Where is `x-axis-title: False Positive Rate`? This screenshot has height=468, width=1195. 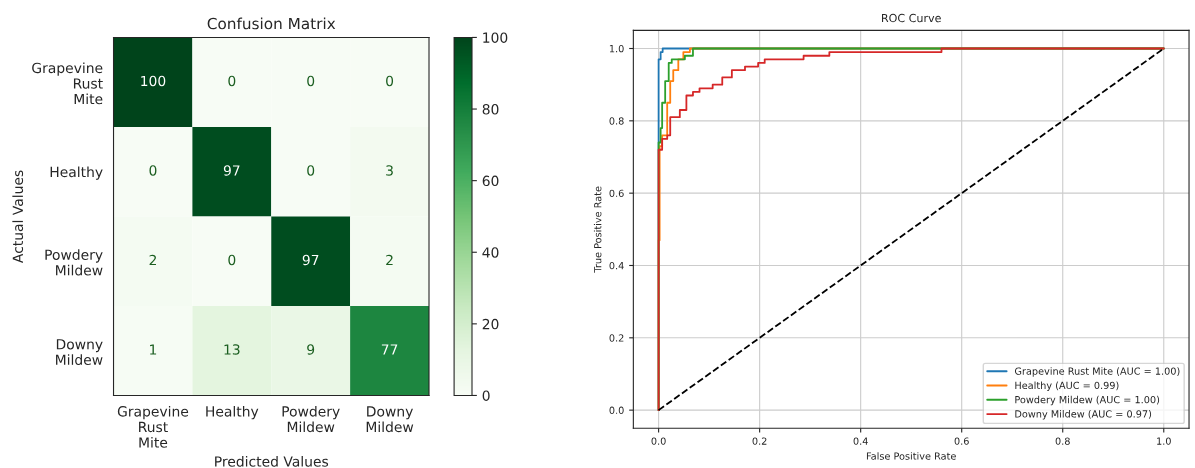 x-axis-title: False Positive Rate is located at coordinates (911, 456).